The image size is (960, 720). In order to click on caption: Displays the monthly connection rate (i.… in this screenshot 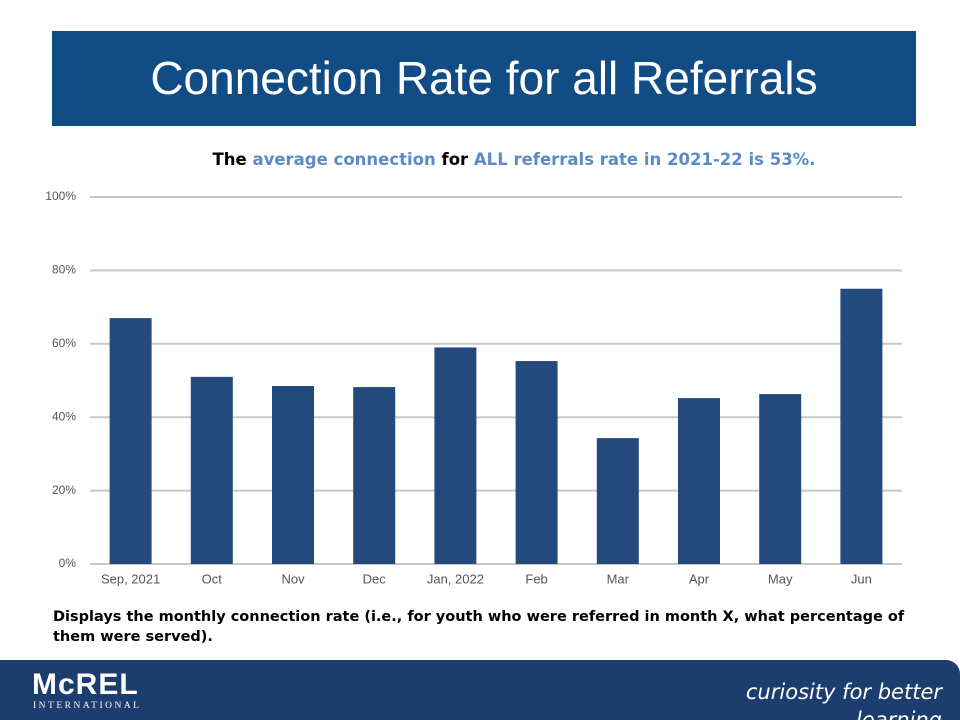, I will do `click(479, 627)`.